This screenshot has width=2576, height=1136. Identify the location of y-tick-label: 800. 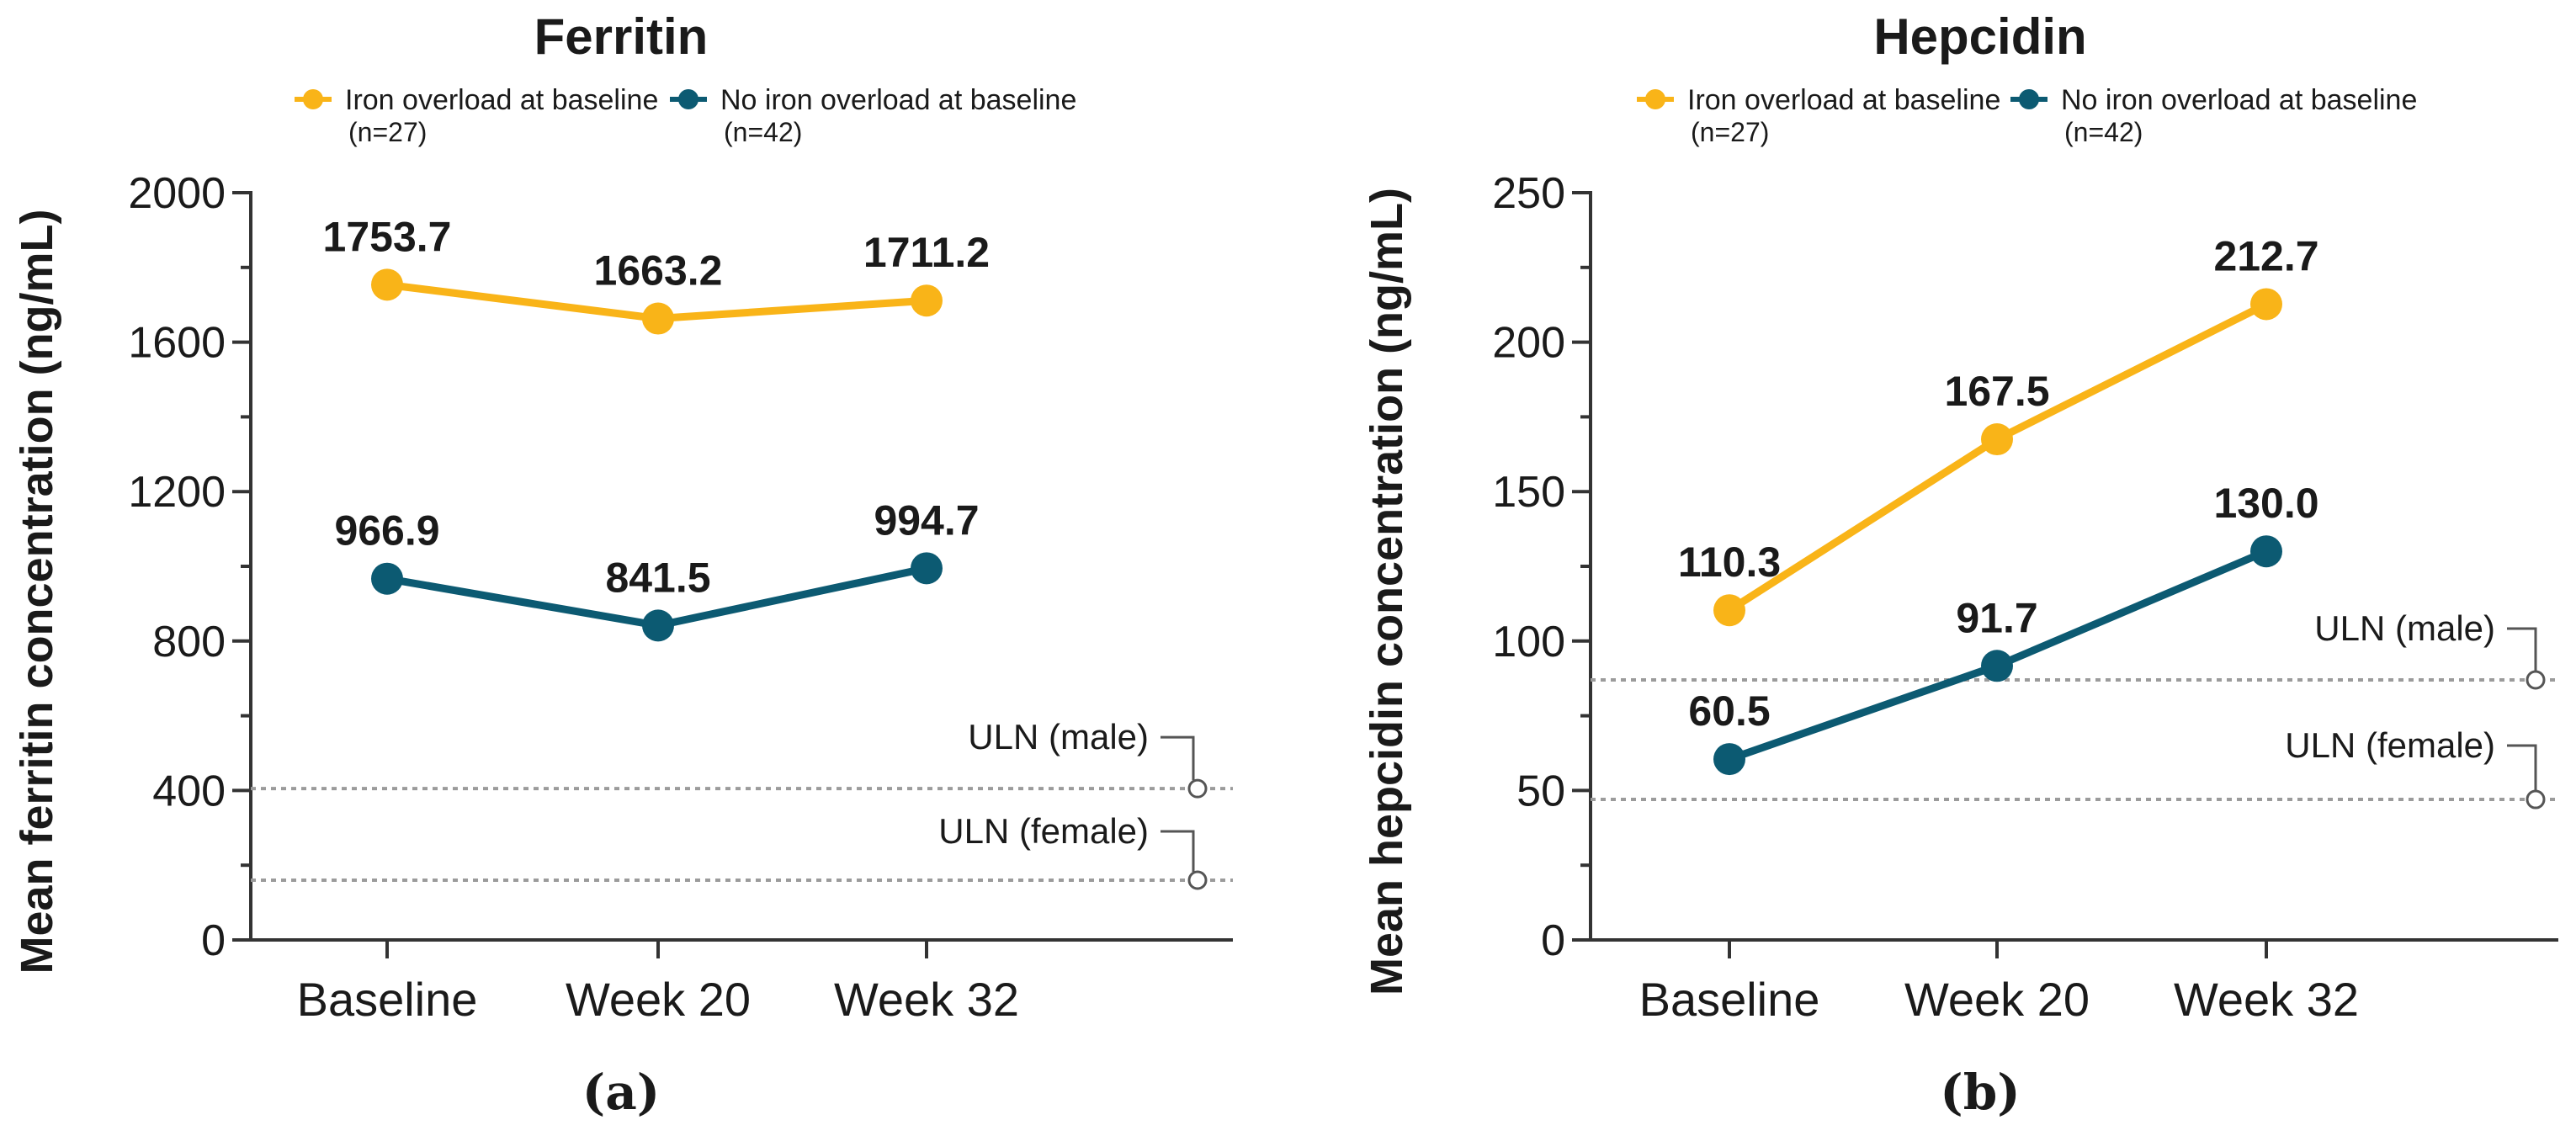
(189, 642).